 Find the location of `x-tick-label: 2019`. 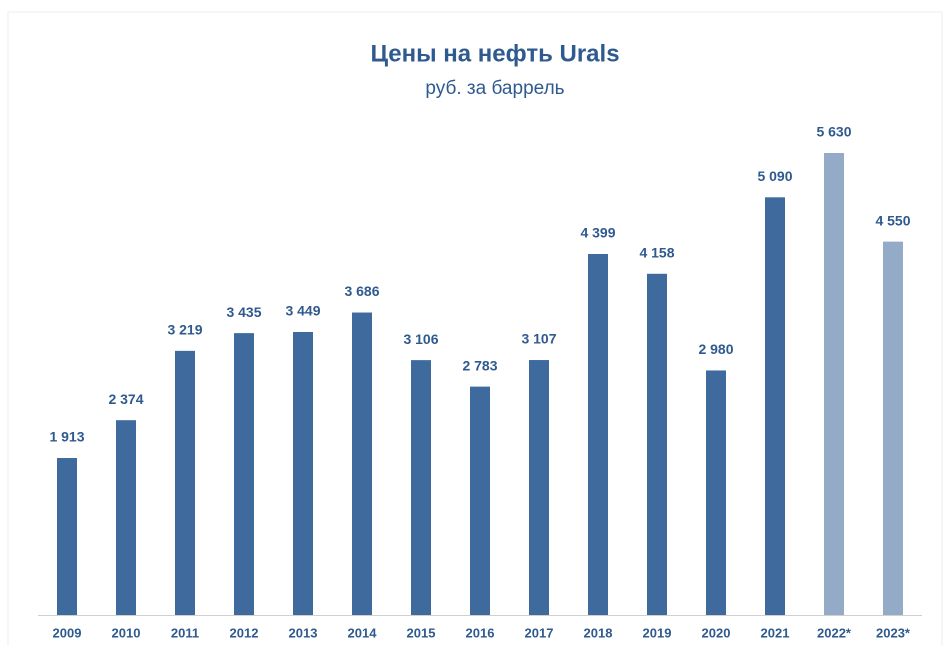

x-tick-label: 2019 is located at coordinates (657, 632).